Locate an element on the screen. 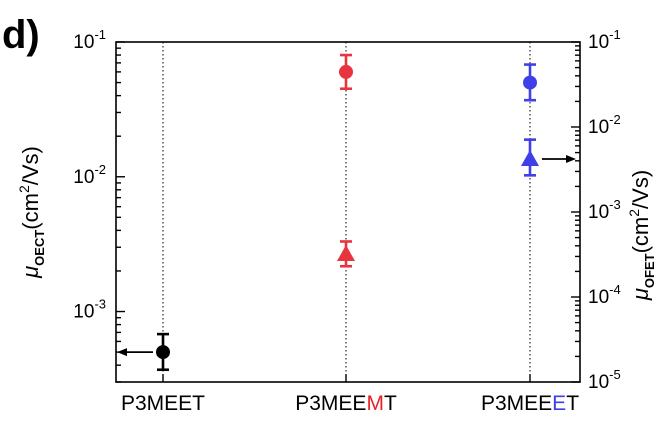 The height and width of the screenshot is (441, 662). right-tick-label: 10⁻³ is located at coordinates (604, 210).